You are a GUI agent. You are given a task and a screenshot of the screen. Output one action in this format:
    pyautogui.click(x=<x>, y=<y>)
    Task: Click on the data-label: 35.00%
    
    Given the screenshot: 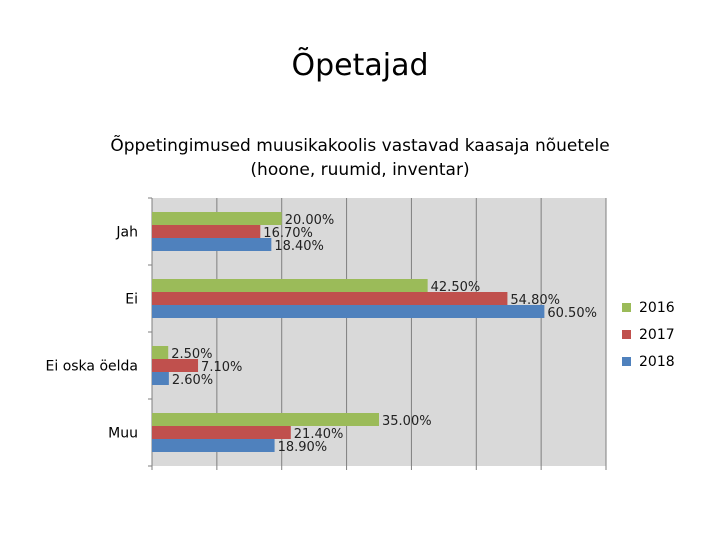 What is the action you would take?
    pyautogui.click(x=407, y=421)
    